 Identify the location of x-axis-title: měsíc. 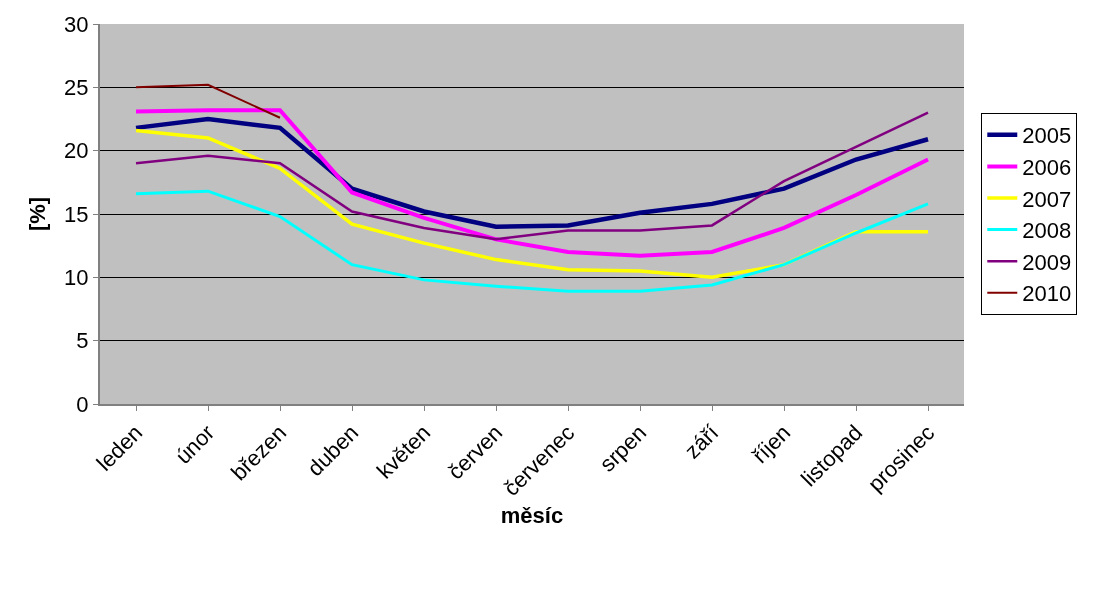
(532, 515).